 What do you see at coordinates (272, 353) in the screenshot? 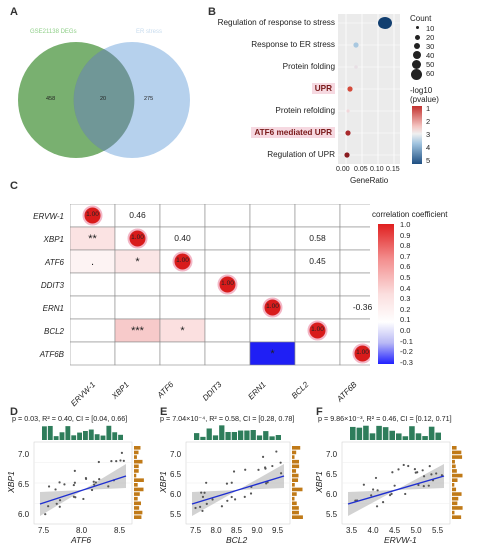
I see `significance-mark: *` at bounding box center [272, 353].